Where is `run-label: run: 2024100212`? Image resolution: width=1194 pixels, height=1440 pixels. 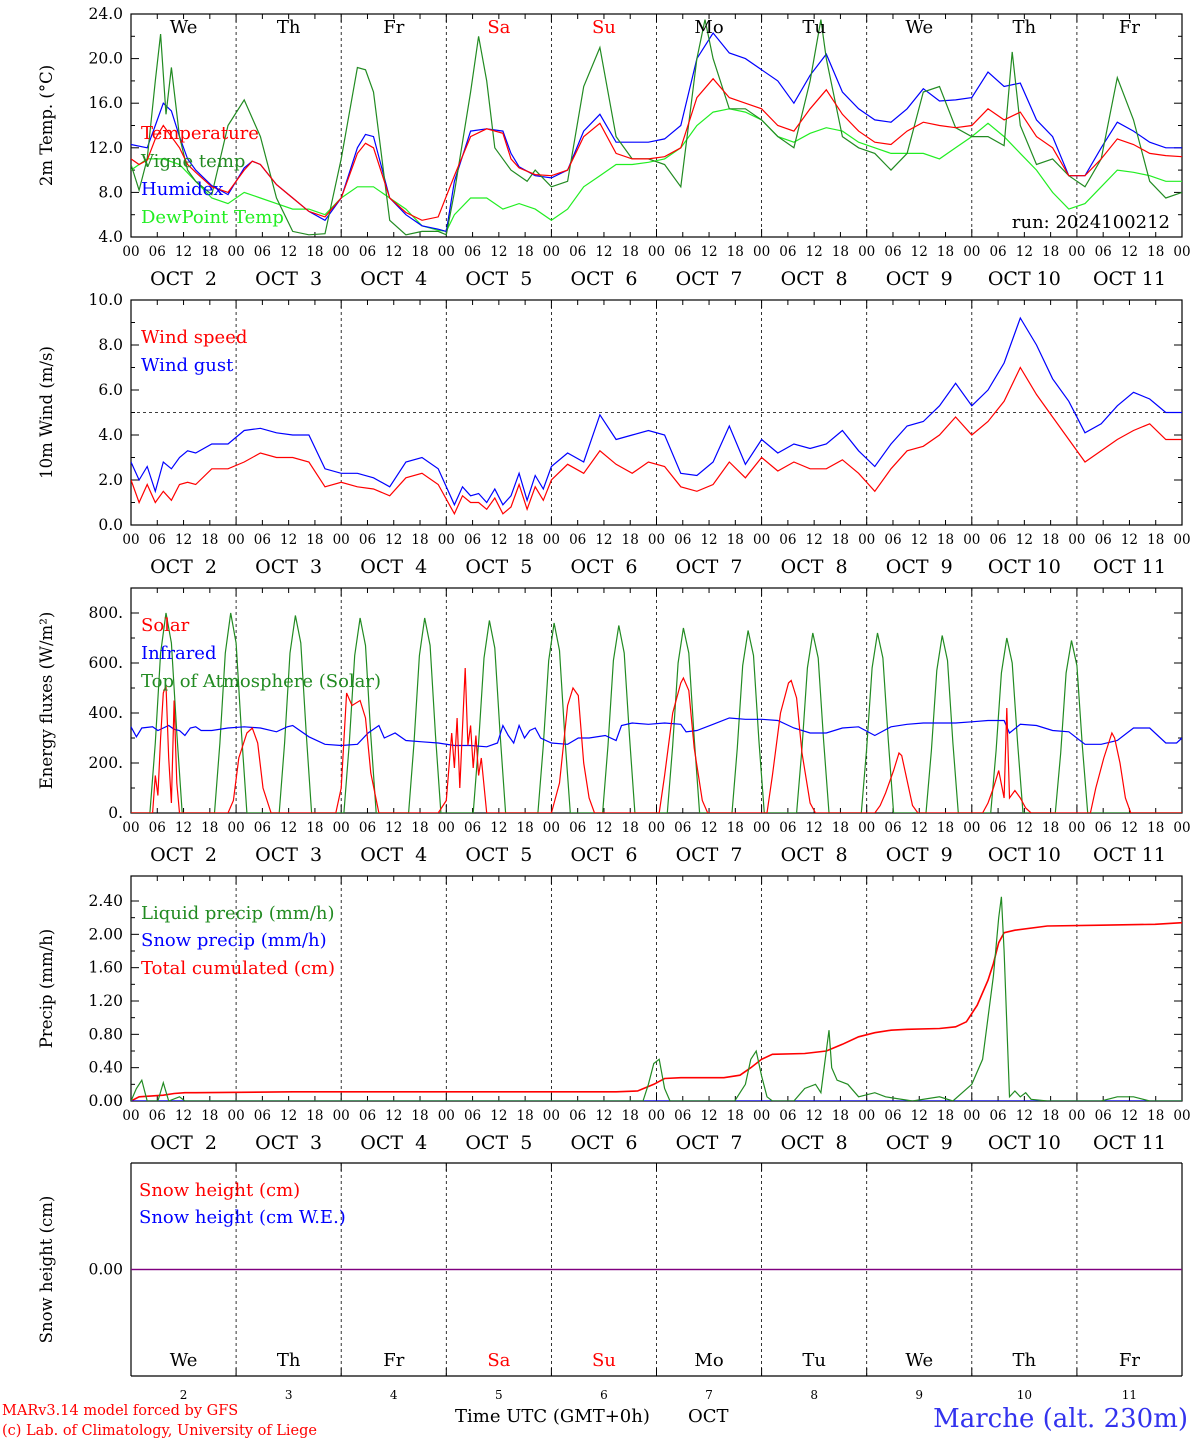
run-label: run: 2024100212 is located at coordinates (1091, 222).